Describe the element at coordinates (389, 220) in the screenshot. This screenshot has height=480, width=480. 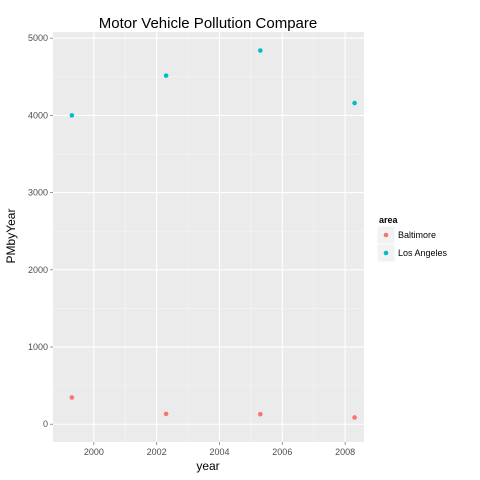
I see `legend-title: area` at that location.